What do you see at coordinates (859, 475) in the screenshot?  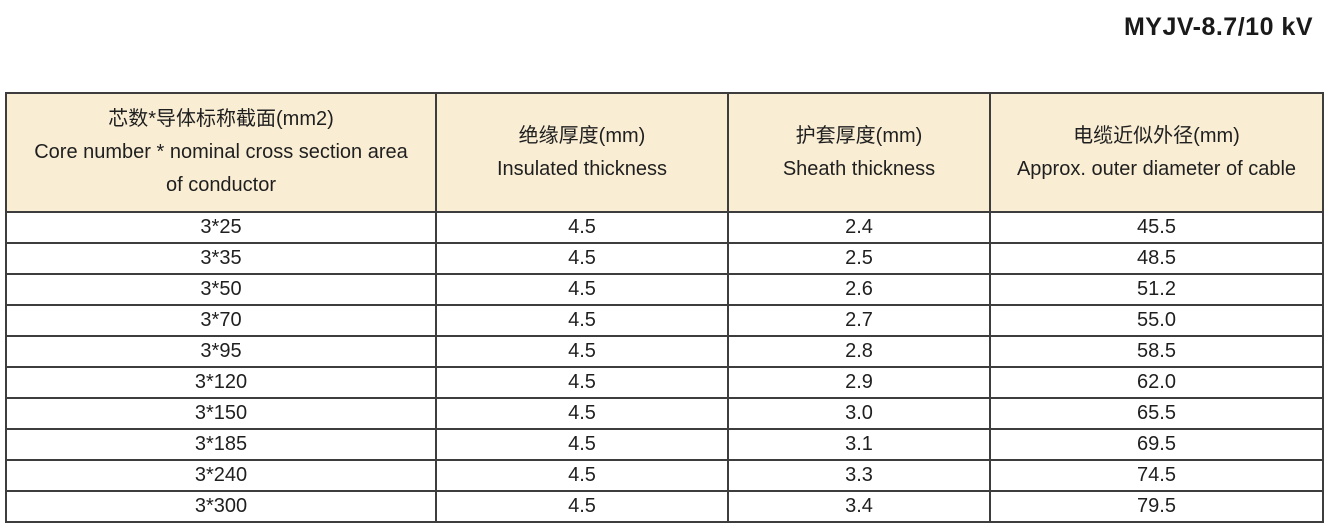 I see `cell-sheath-thickness: 3.3` at bounding box center [859, 475].